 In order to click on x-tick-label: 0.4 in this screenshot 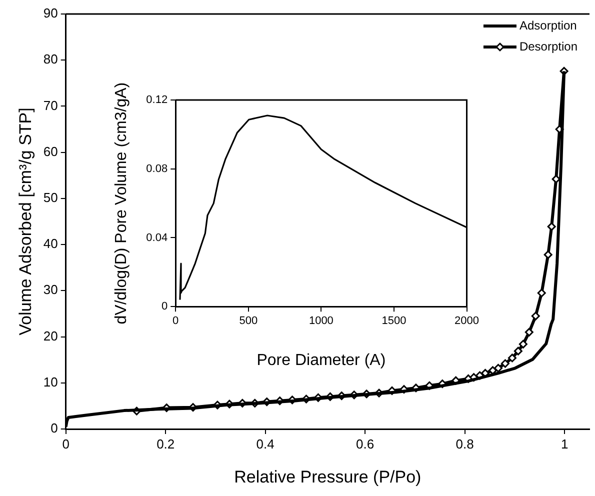, I will do `click(265, 444)`.